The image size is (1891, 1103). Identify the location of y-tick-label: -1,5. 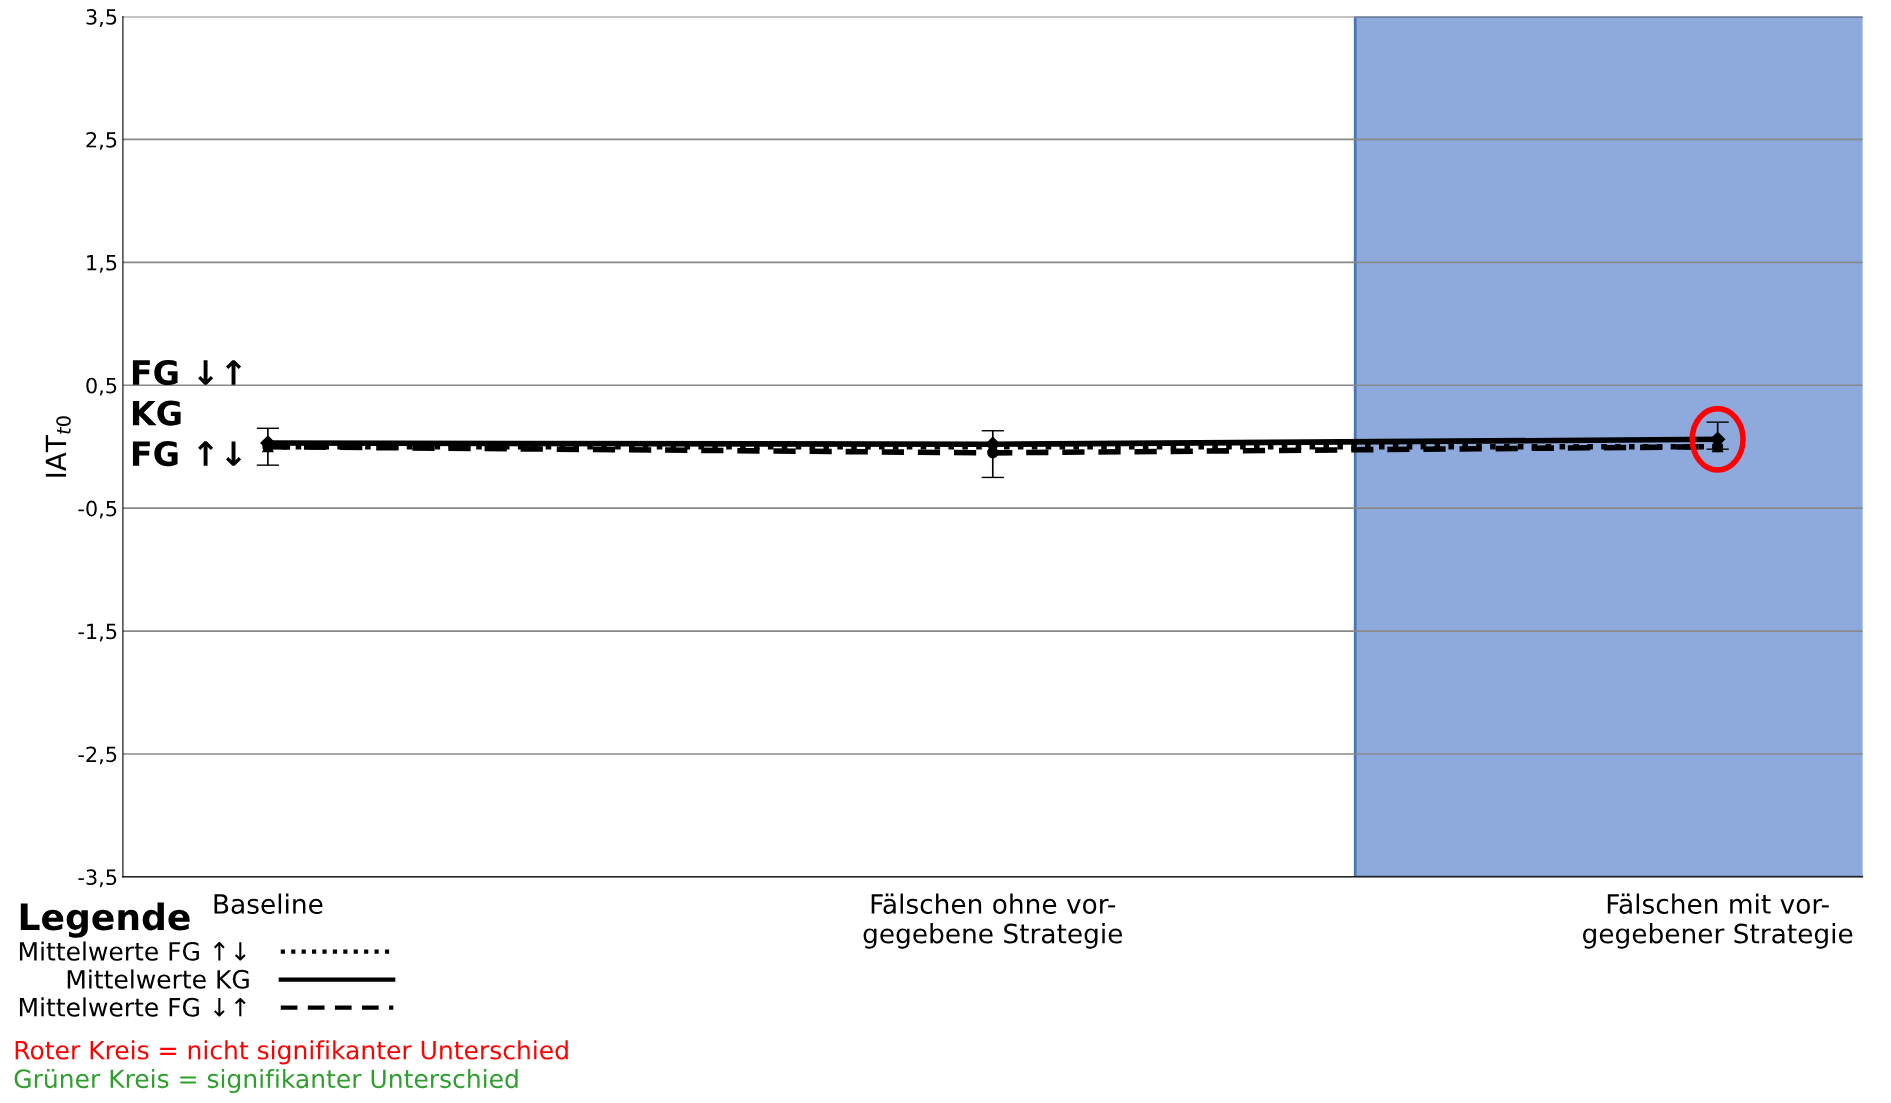
(97, 632).